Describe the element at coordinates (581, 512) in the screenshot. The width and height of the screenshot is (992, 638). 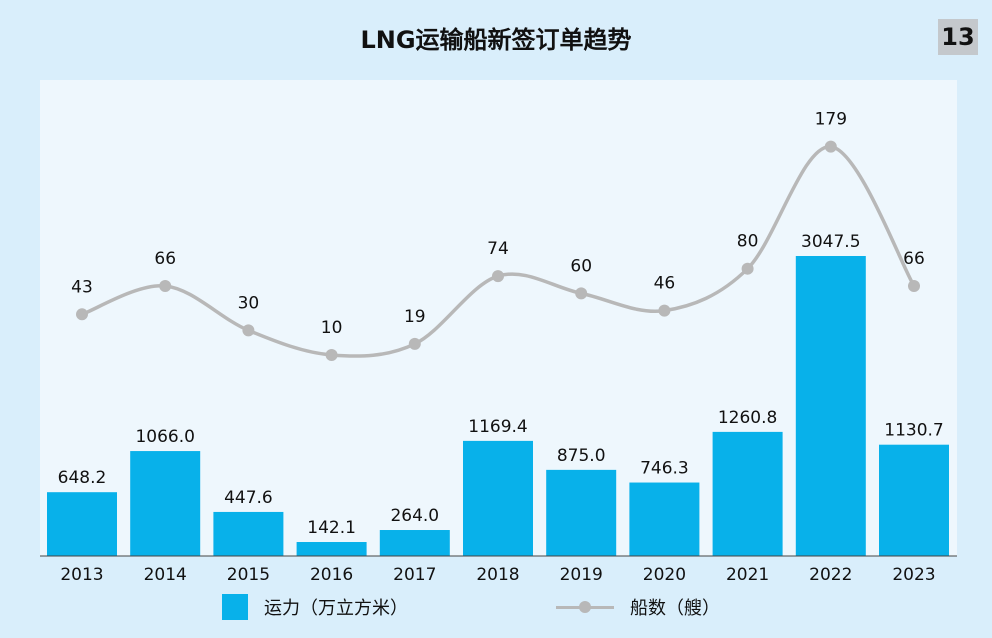
I see `bar-2019` at that location.